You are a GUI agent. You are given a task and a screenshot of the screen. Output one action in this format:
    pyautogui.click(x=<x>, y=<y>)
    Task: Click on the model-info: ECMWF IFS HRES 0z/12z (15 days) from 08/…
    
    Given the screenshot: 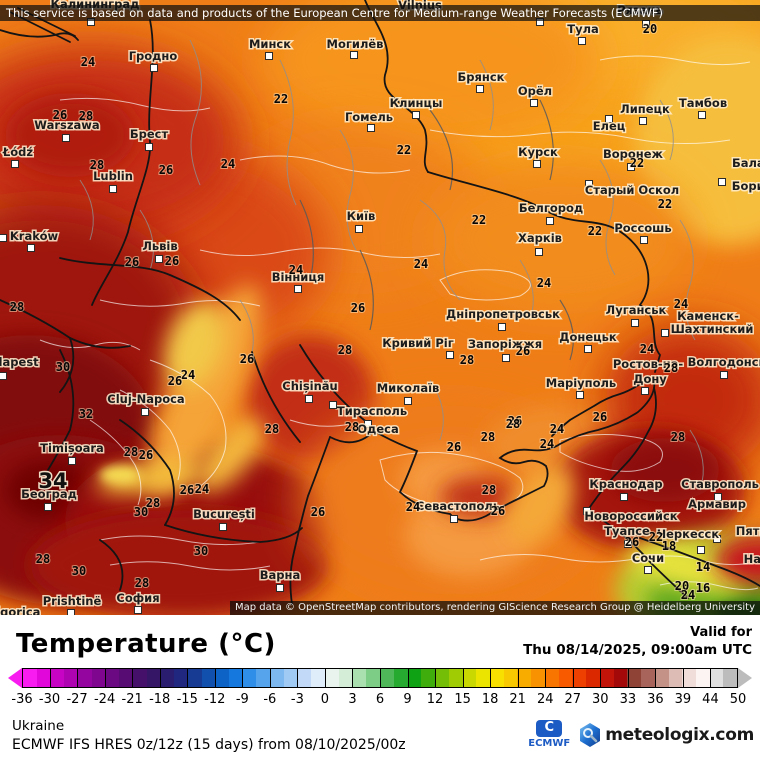 What is the action you would take?
    pyautogui.click(x=209, y=745)
    